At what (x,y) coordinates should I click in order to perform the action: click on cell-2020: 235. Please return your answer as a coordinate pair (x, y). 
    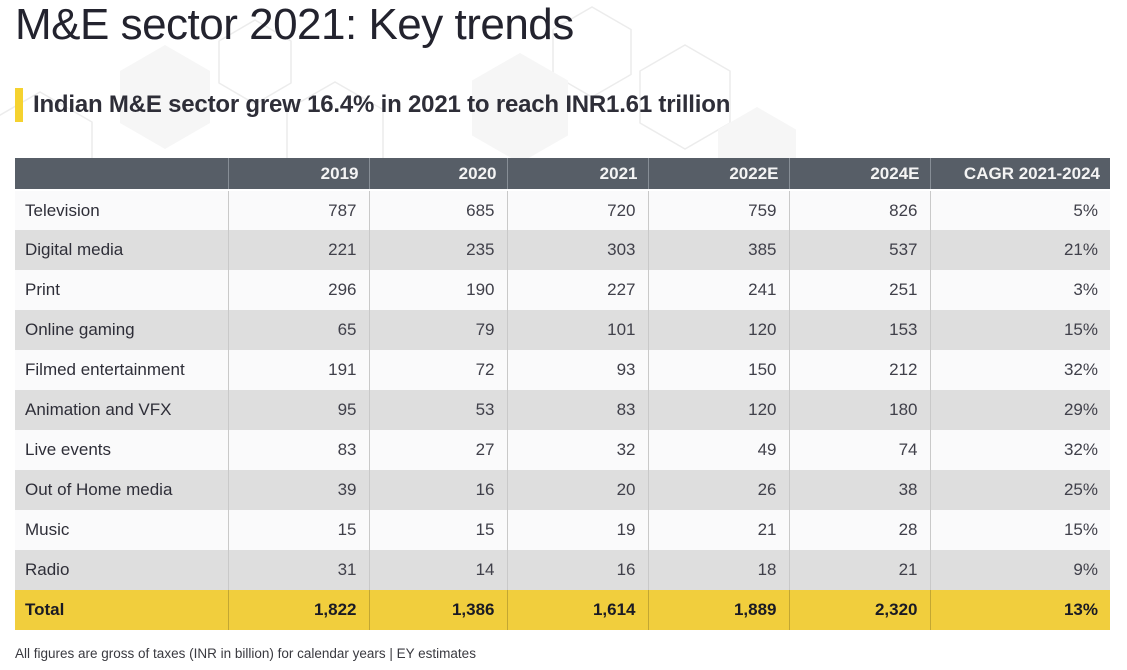
    Looking at the image, I should click on (437, 250).